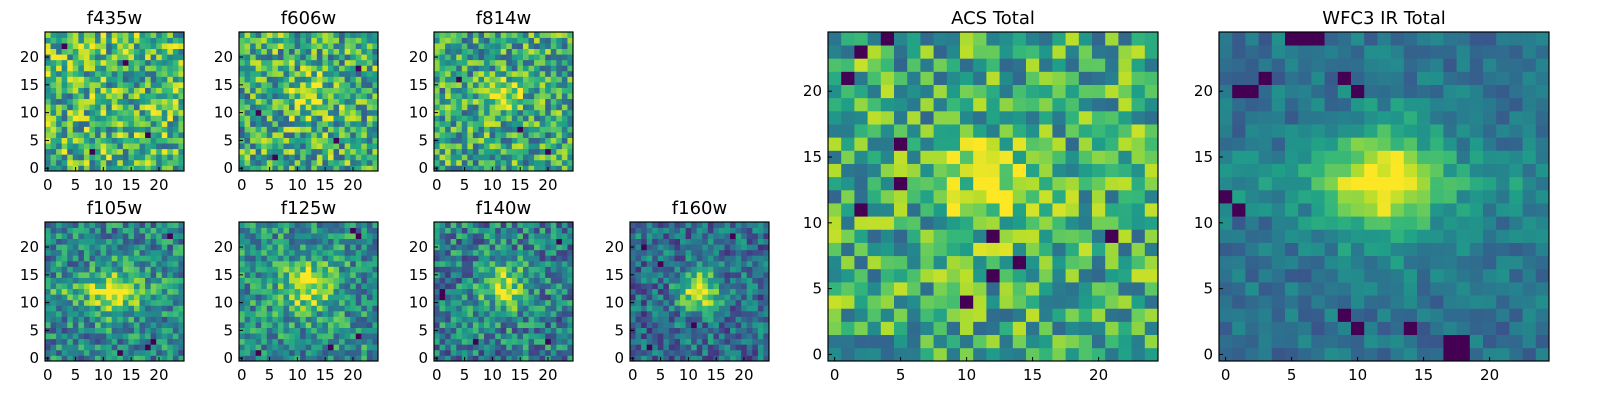 This screenshot has height=400, width=1600. Describe the element at coordinates (716, 375) in the screenshot. I see `x-tick-label: 15` at that location.